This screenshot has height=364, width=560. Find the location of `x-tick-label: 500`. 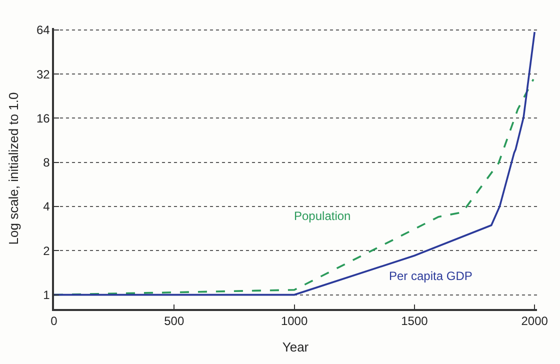

x-tick-label: 500 is located at coordinates (174, 321).